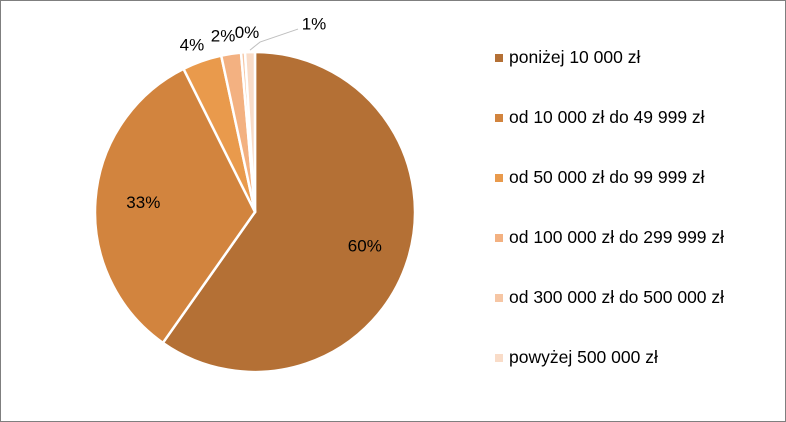 The width and height of the screenshot is (786, 422). Describe the element at coordinates (314, 24) in the screenshot. I see `data-label-6: 1%` at that location.